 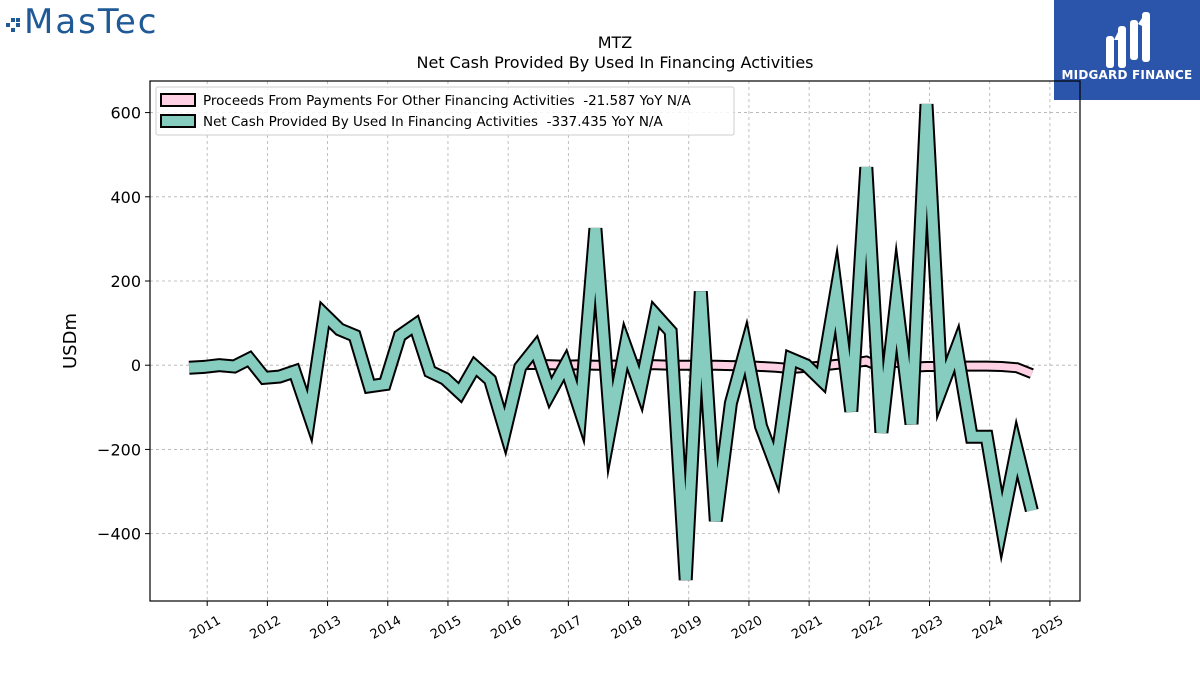 What do you see at coordinates (446, 628) in the screenshot?
I see `x-tick-label: 2015` at bounding box center [446, 628].